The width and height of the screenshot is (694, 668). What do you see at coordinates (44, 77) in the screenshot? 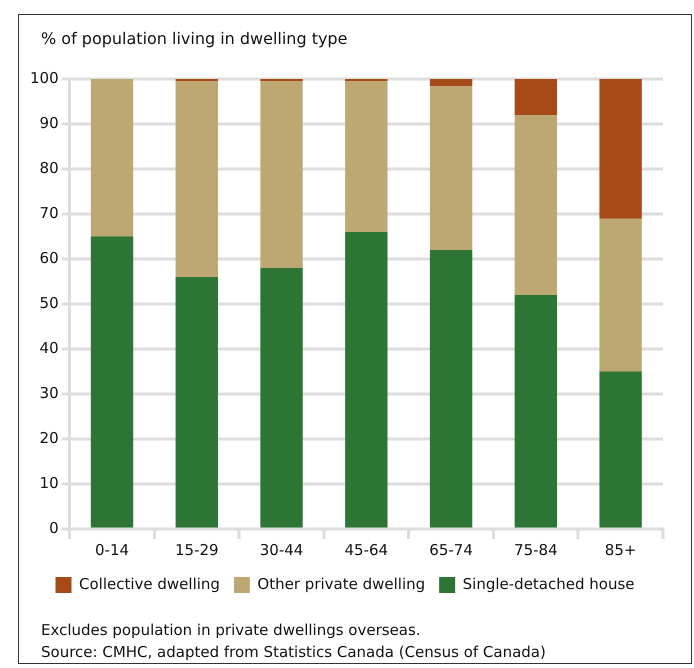
I see `y-tick-label: 100` at bounding box center [44, 77].